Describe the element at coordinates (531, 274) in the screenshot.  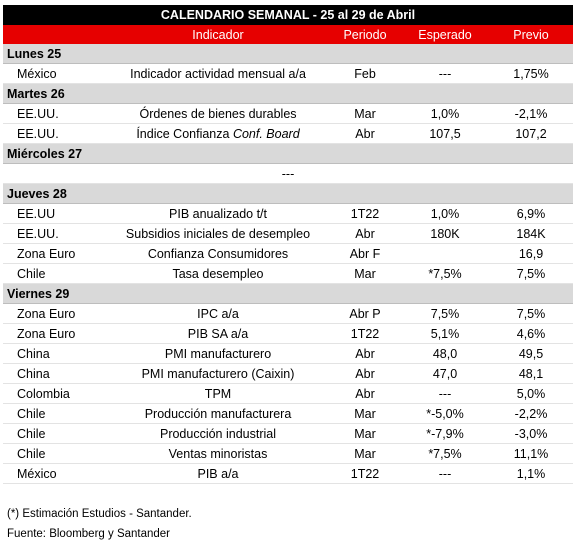
I see `previous: 7,5%` at that location.